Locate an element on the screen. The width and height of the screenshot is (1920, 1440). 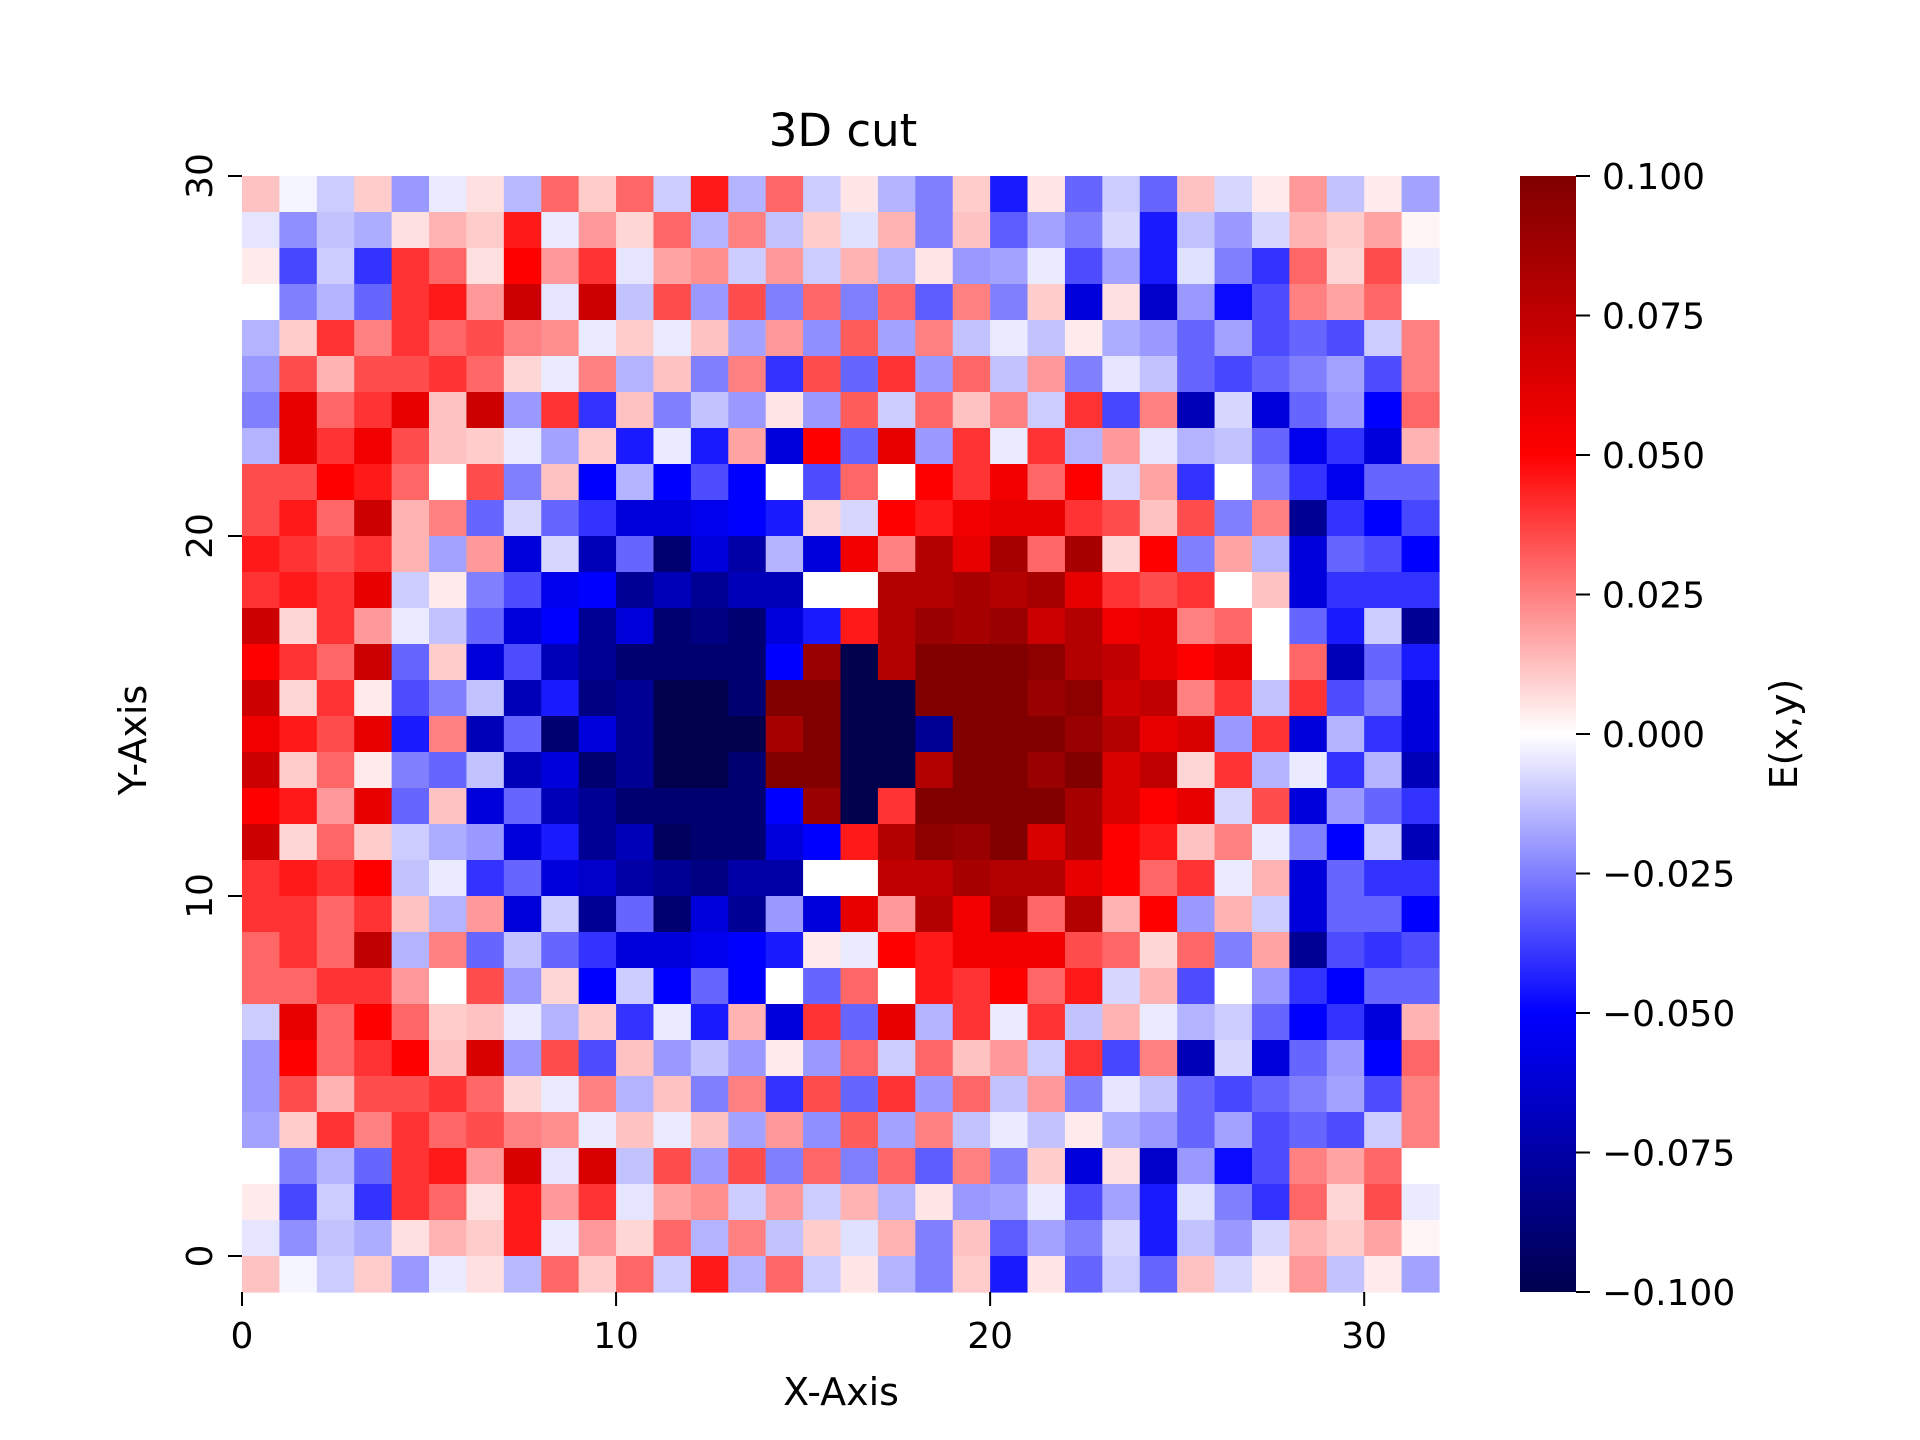
colorbar-tick-label: −0.075 is located at coordinates (1668, 1154).